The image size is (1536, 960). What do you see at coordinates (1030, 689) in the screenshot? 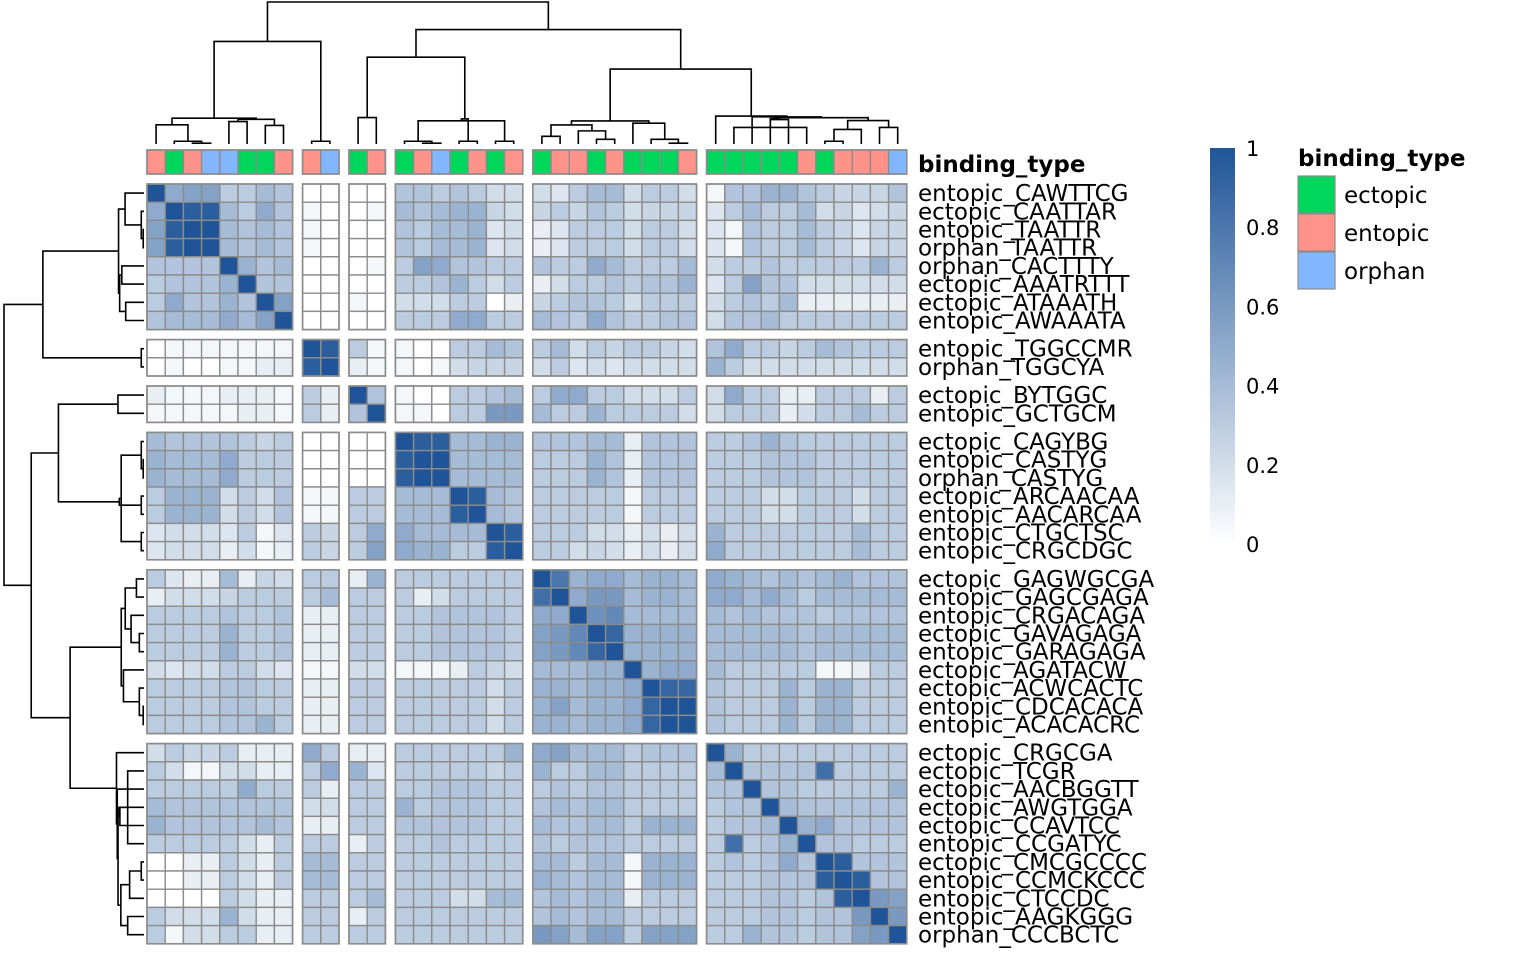
I see `row-label: ectopic_ACWCACTC` at bounding box center [1030, 689].